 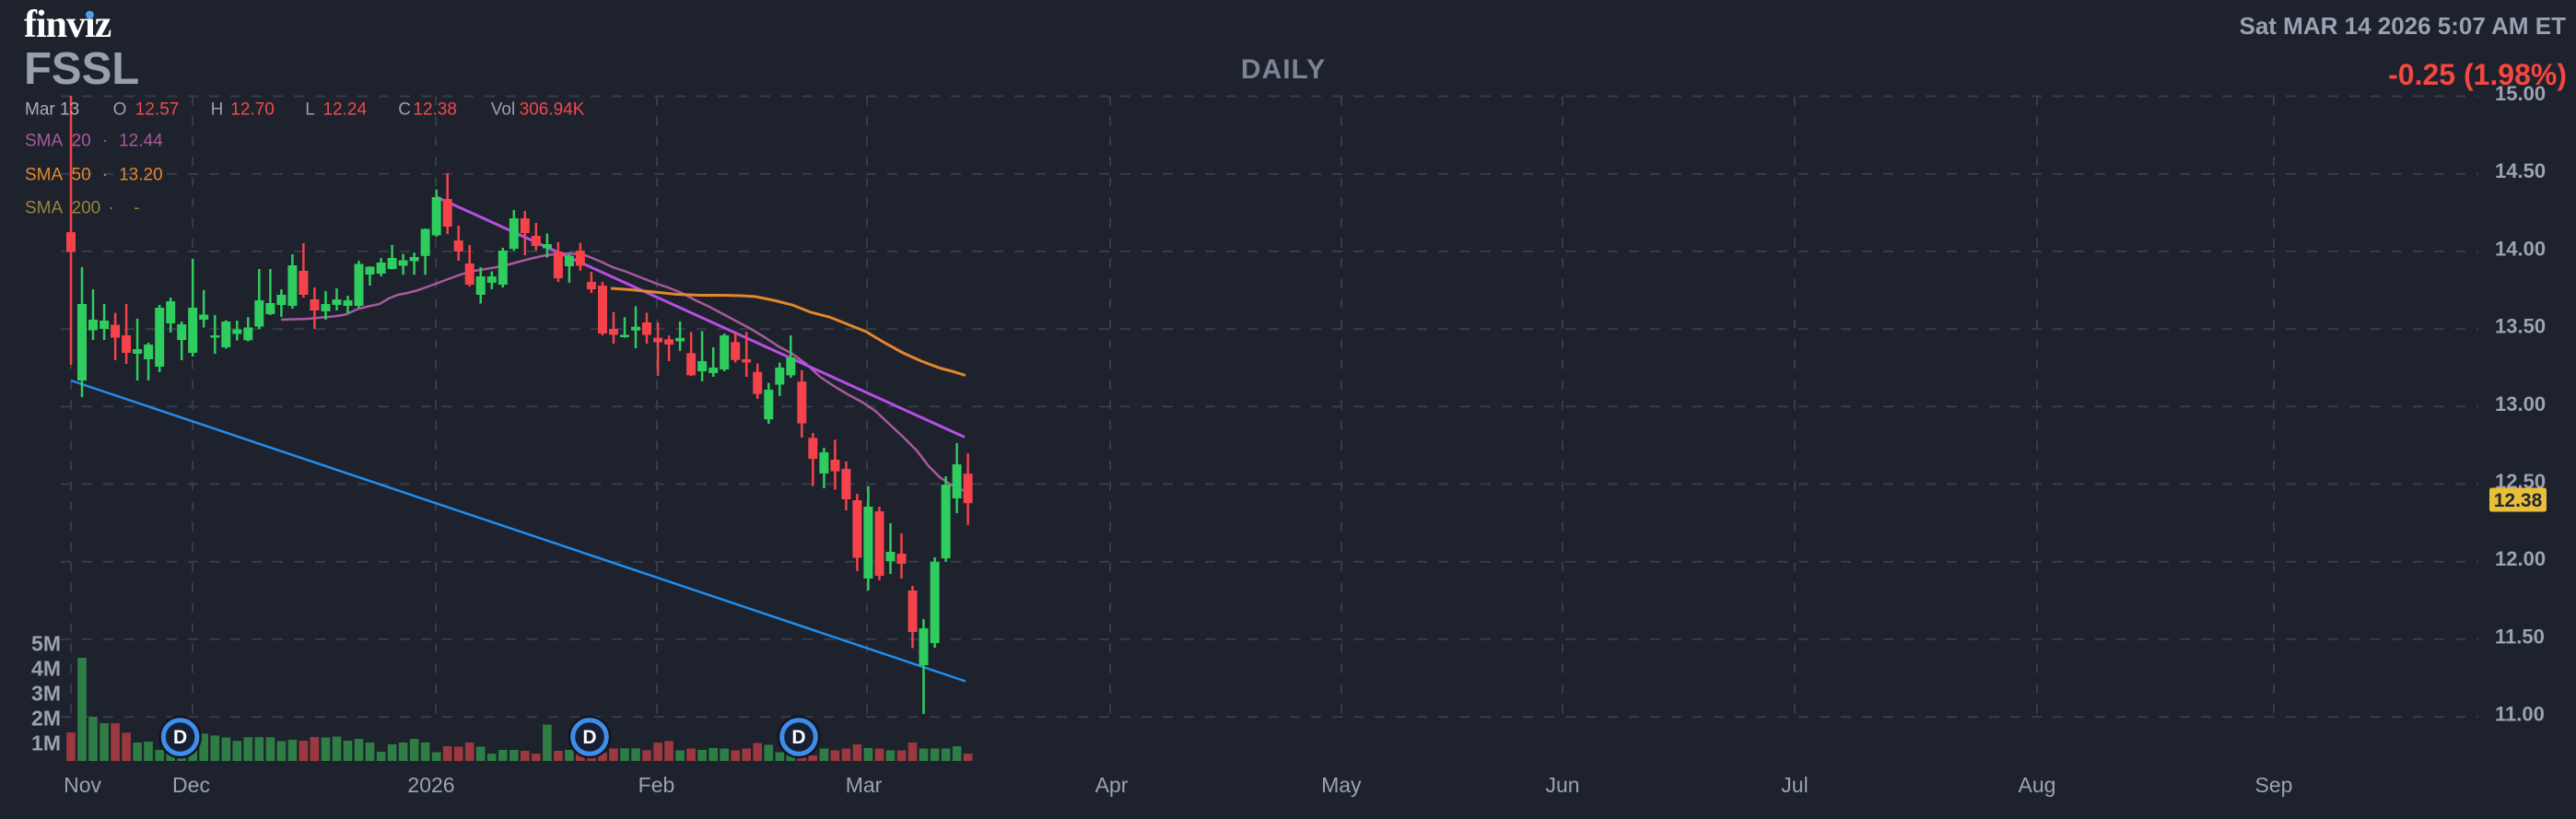 I want to click on svg-text: O, so click(x=120, y=110).